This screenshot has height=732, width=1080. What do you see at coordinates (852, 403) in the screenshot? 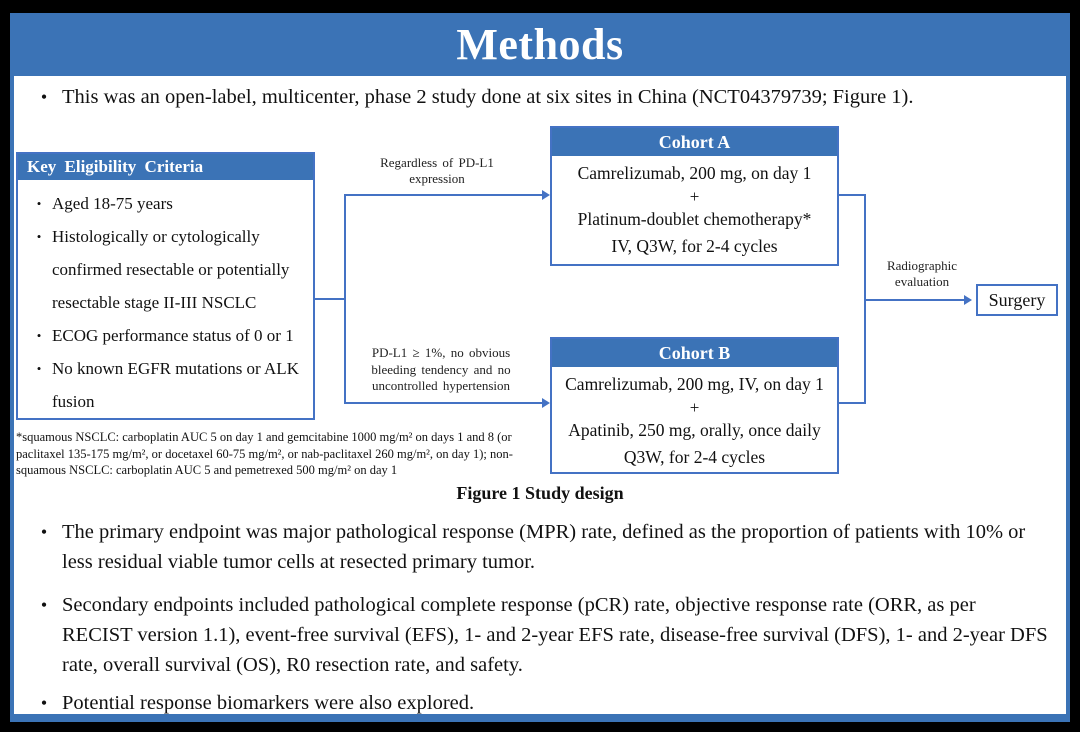
I see `connector-cohort-b-out` at bounding box center [852, 403].